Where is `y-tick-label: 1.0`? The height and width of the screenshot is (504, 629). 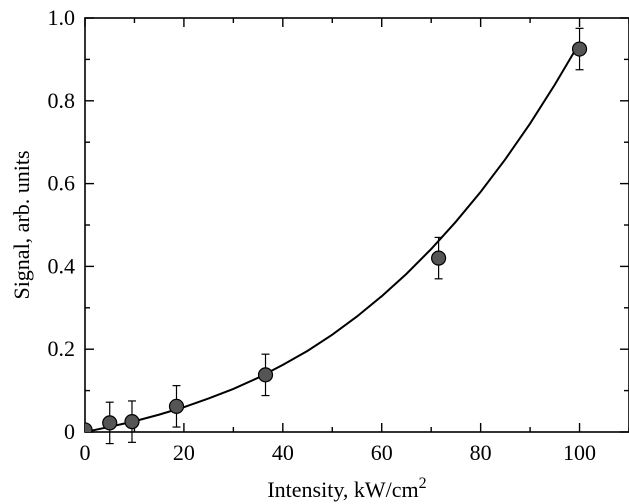 y-tick-label: 1.0 is located at coordinates (62, 17).